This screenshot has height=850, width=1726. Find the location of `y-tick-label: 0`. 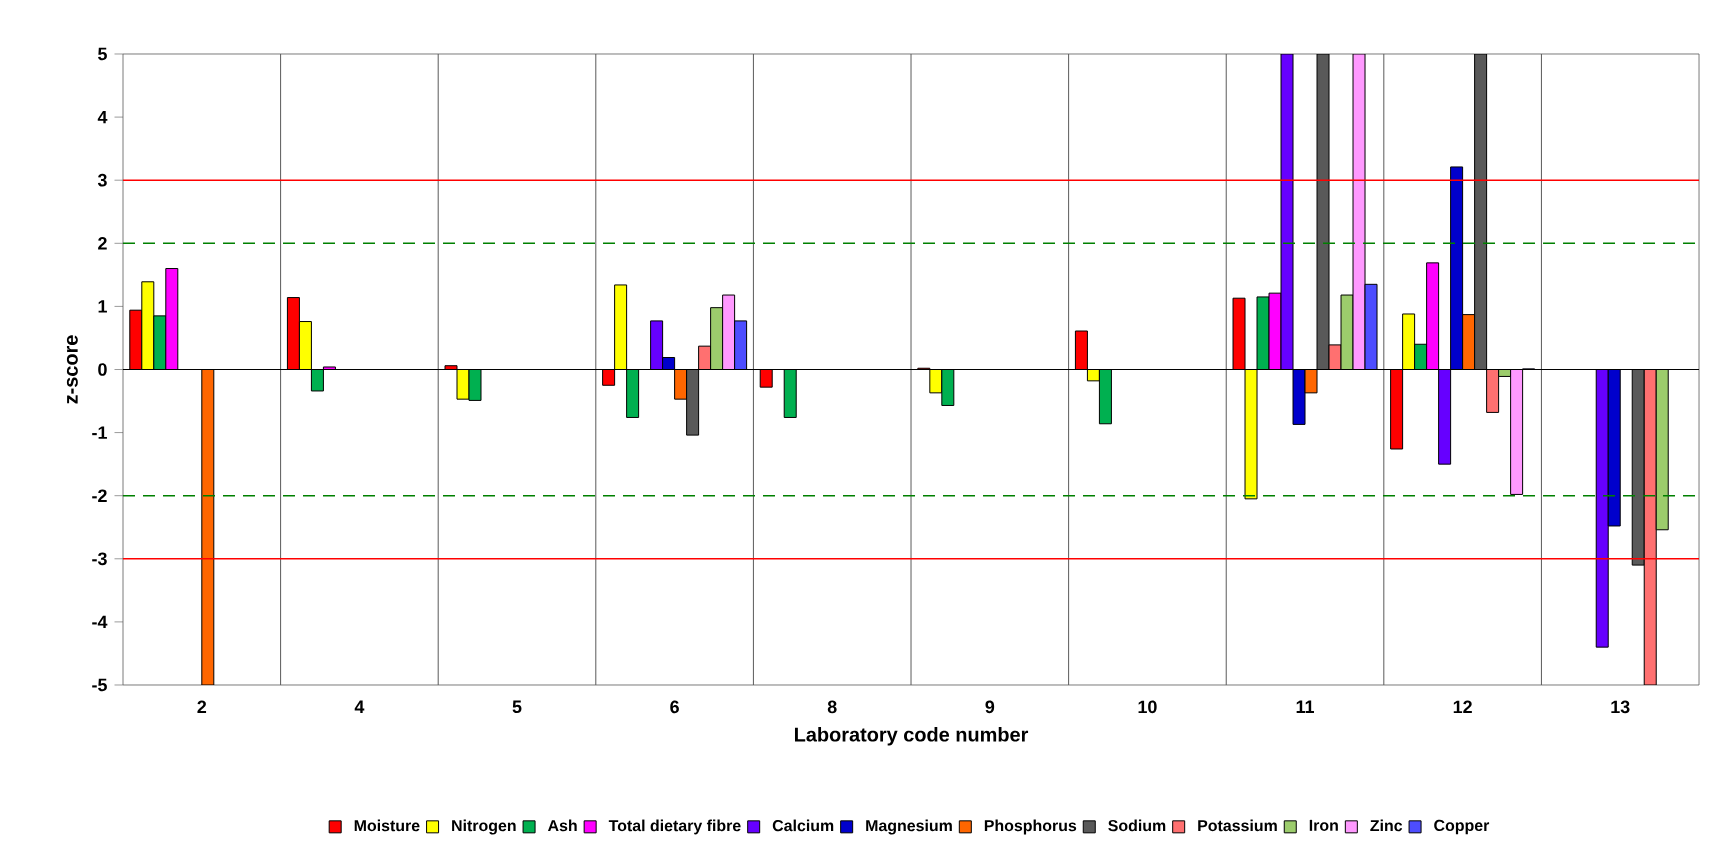

y-tick-label: 0 is located at coordinates (102, 369).